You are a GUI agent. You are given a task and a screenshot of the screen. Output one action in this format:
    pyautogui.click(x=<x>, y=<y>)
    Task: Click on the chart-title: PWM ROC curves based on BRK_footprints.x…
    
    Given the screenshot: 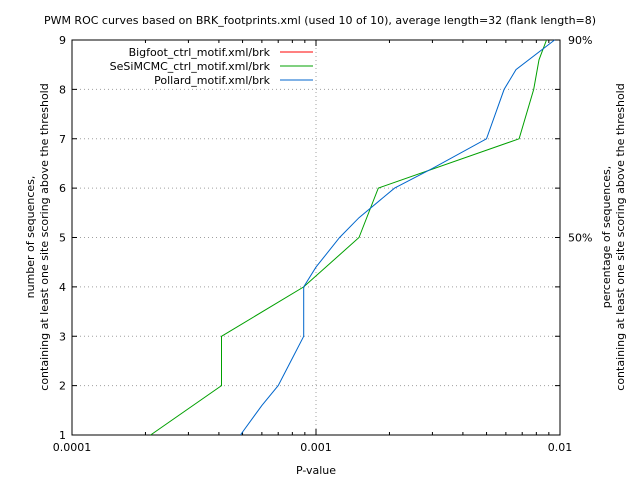 What is the action you would take?
    pyautogui.click(x=320, y=20)
    